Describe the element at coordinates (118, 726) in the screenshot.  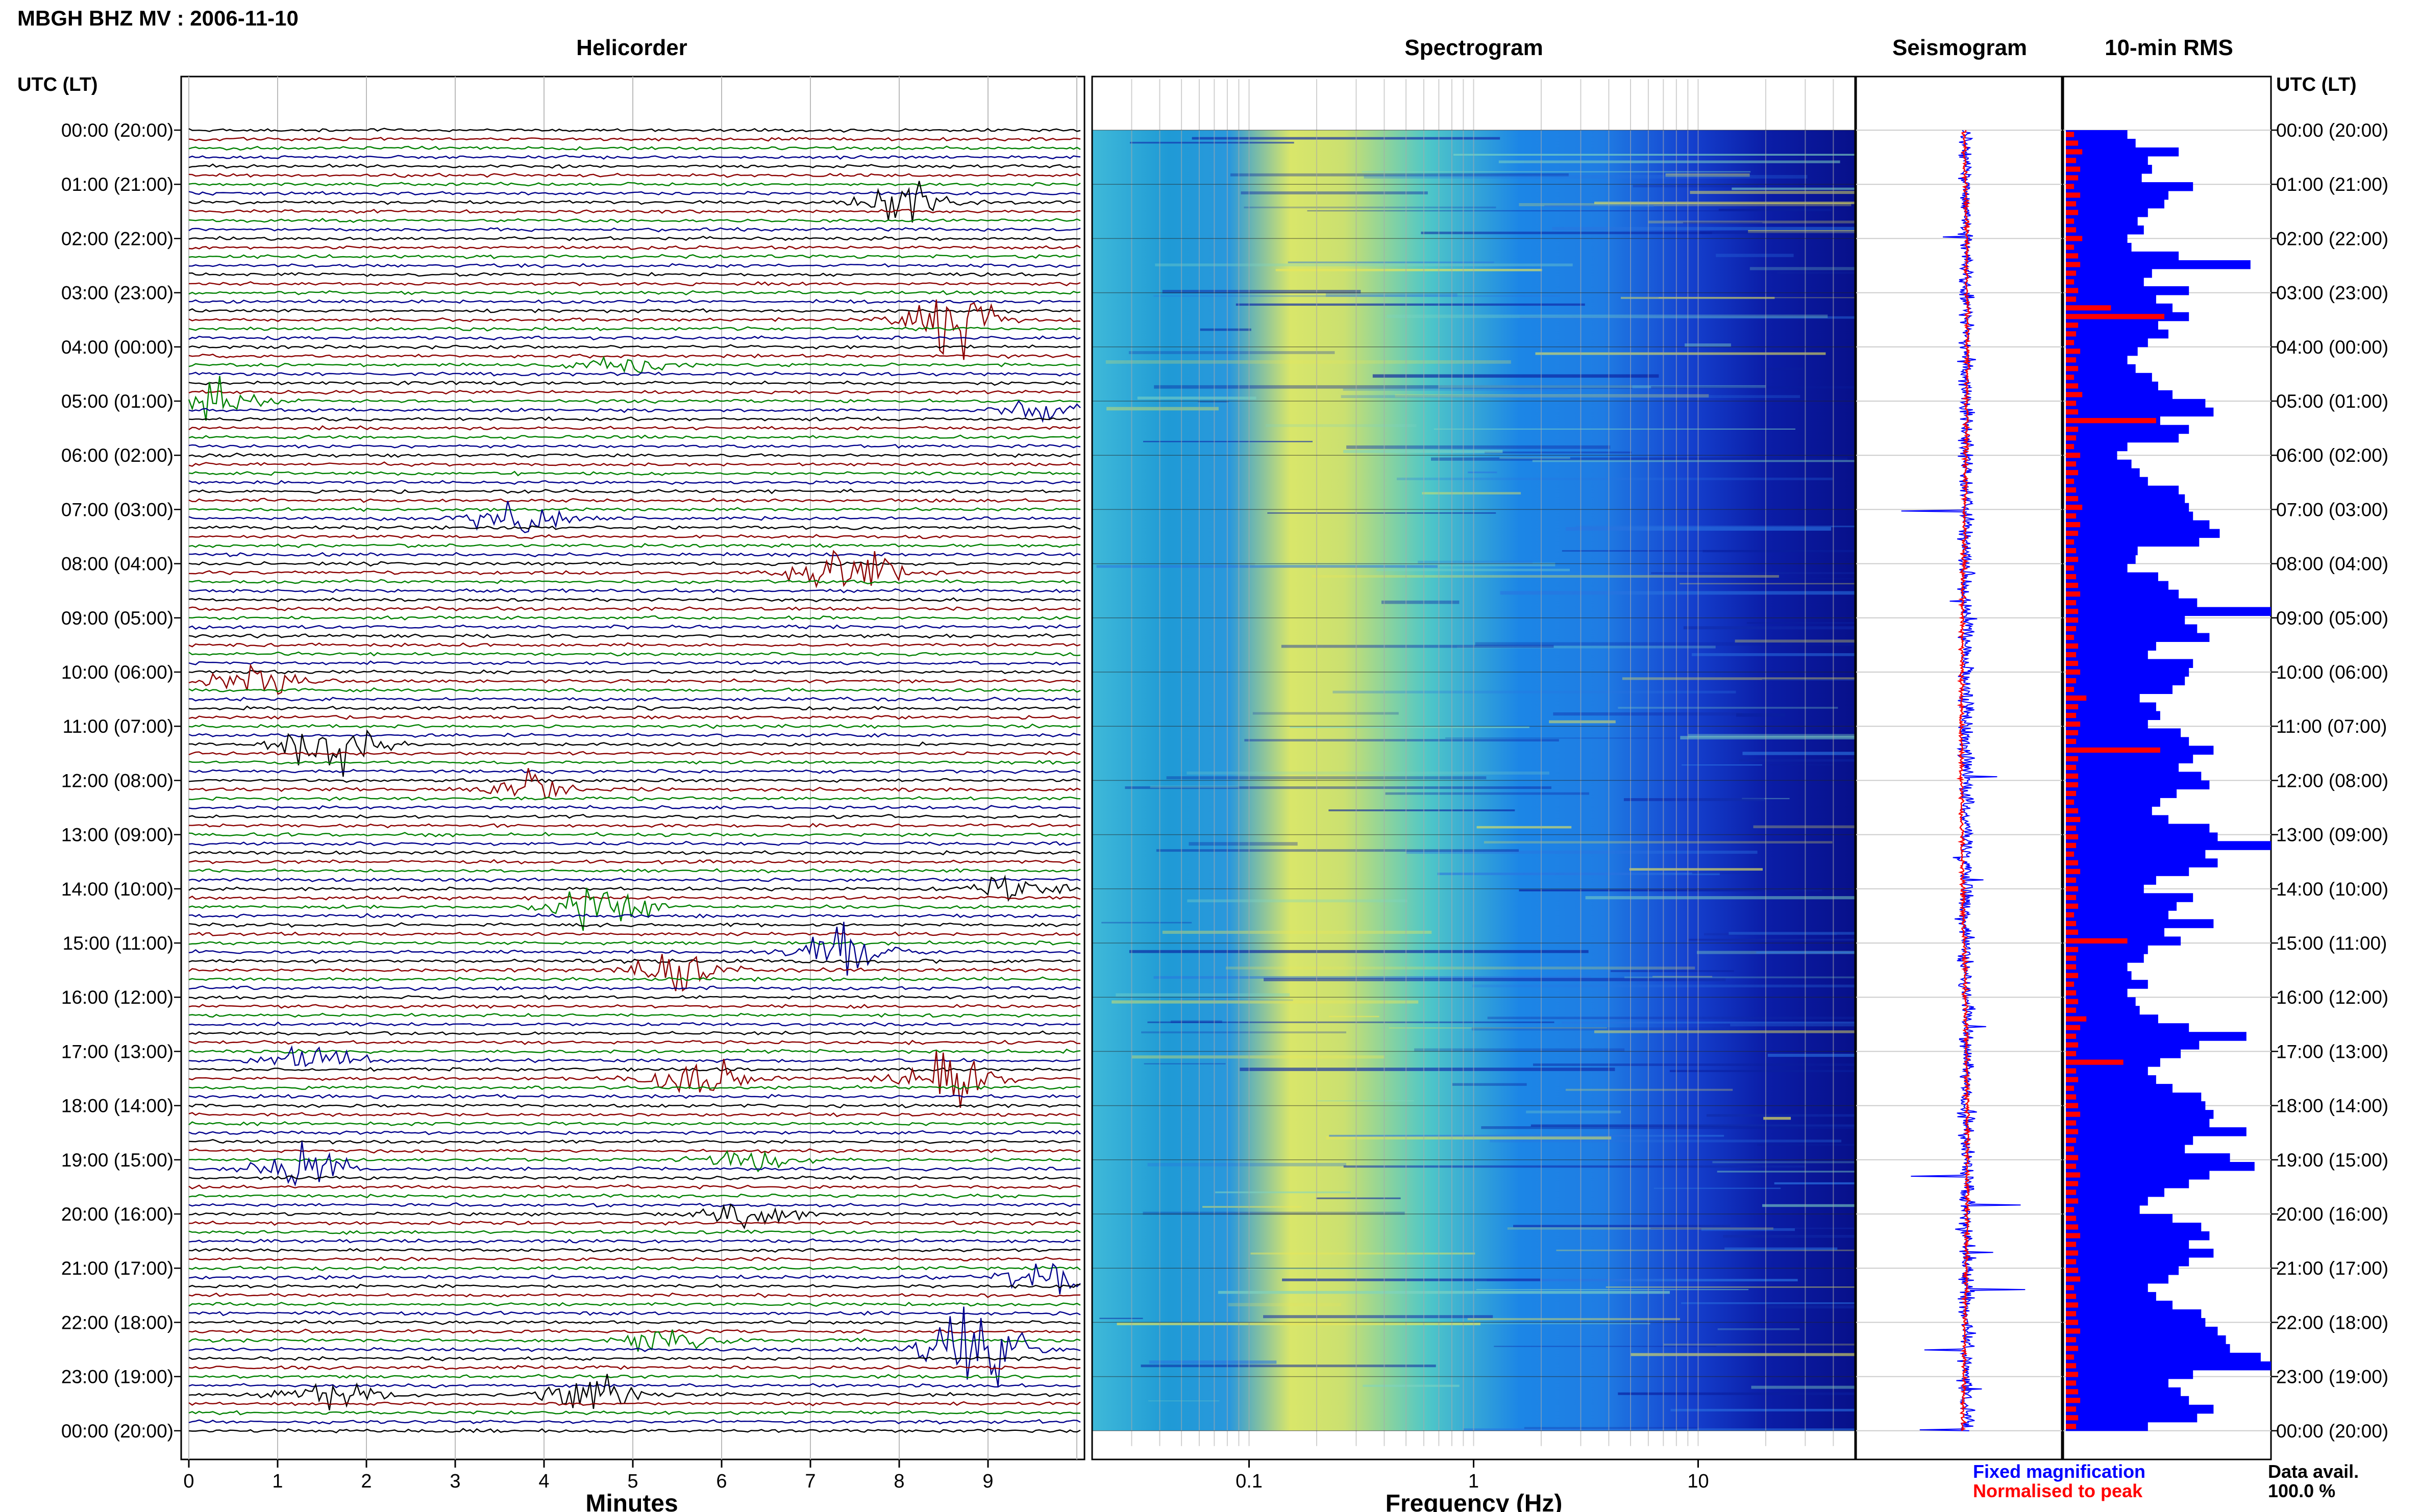
I see `hour-label-left: 11:00 (07:00)` at that location.